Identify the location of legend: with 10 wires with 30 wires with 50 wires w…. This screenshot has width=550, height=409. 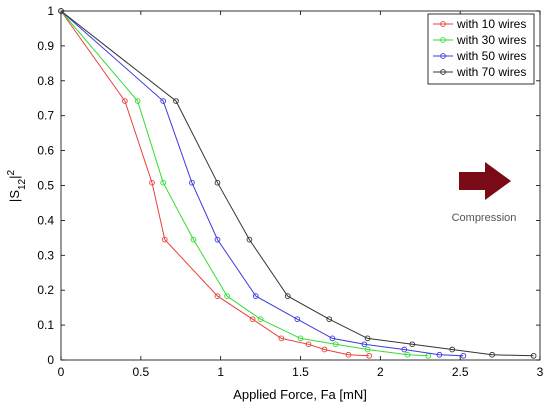
(481, 49).